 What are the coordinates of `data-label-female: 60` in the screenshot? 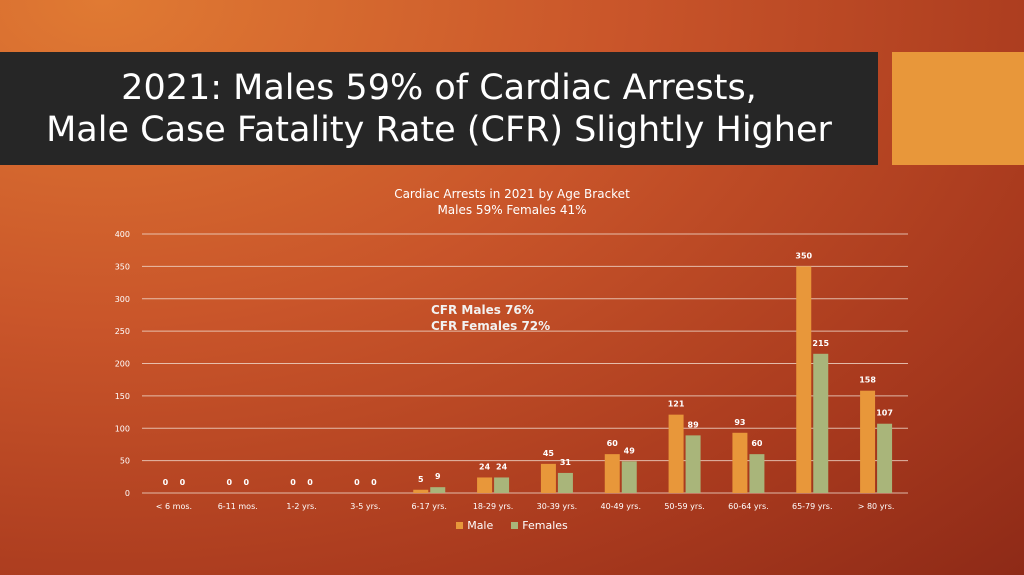 It's located at (757, 443).